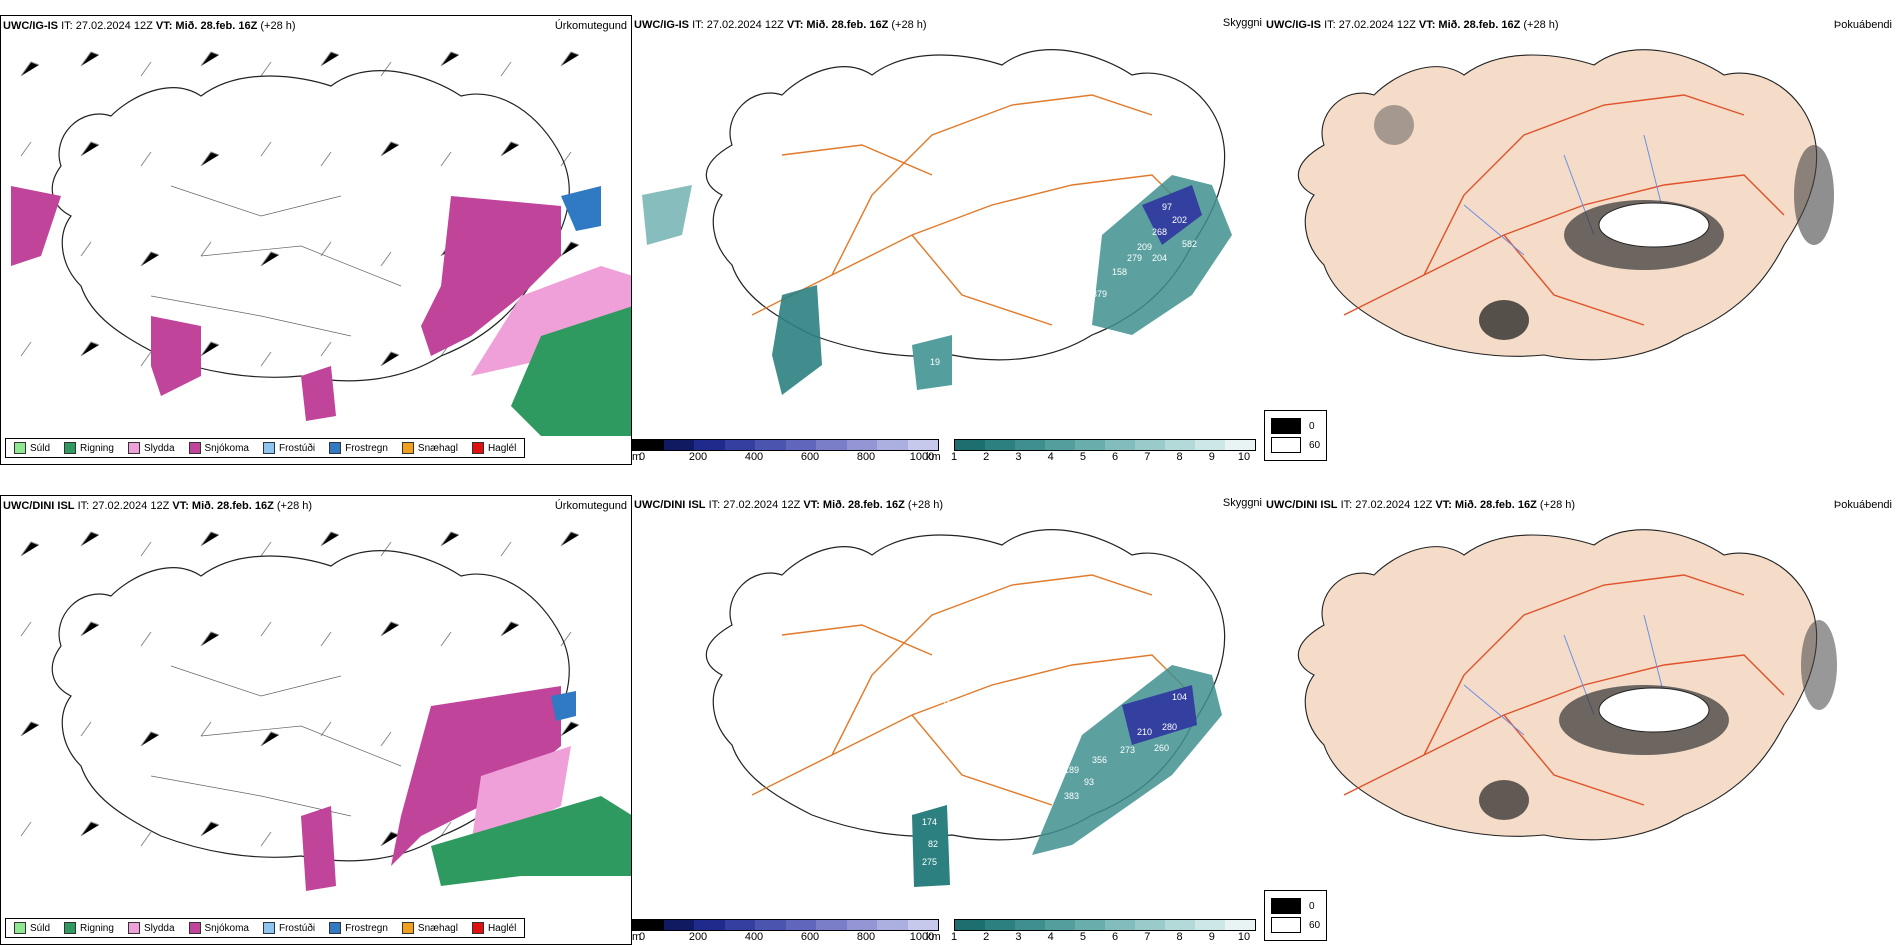 The width and height of the screenshot is (1900, 950). What do you see at coordinates (1159, 232) in the screenshot?
I see `ceiling-value-label: 268` at bounding box center [1159, 232].